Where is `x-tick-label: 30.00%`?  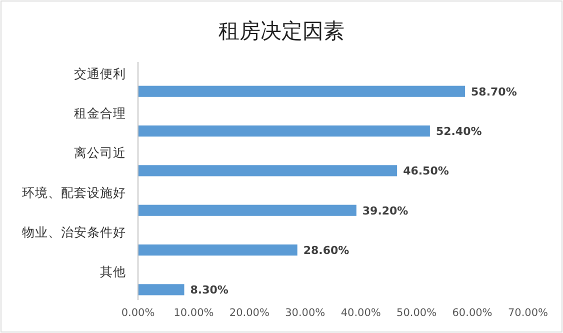
x-tick-label: 30.00% is located at coordinates (305, 313).